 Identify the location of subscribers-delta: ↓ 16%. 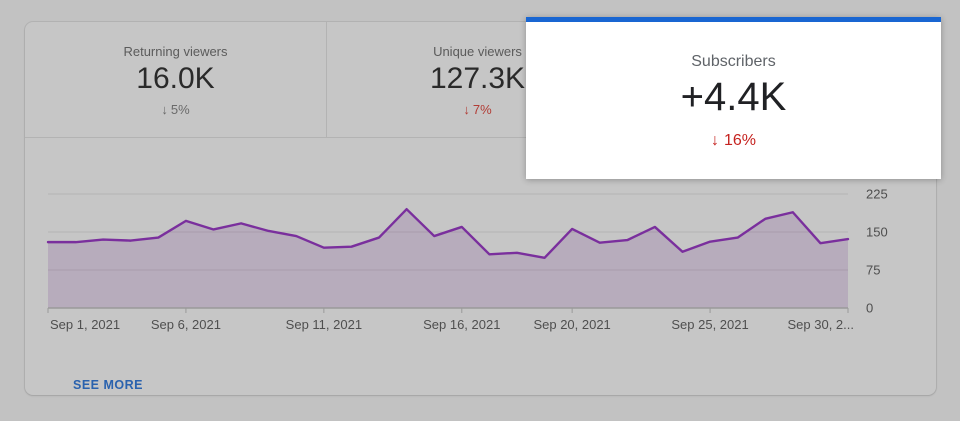
(733, 140).